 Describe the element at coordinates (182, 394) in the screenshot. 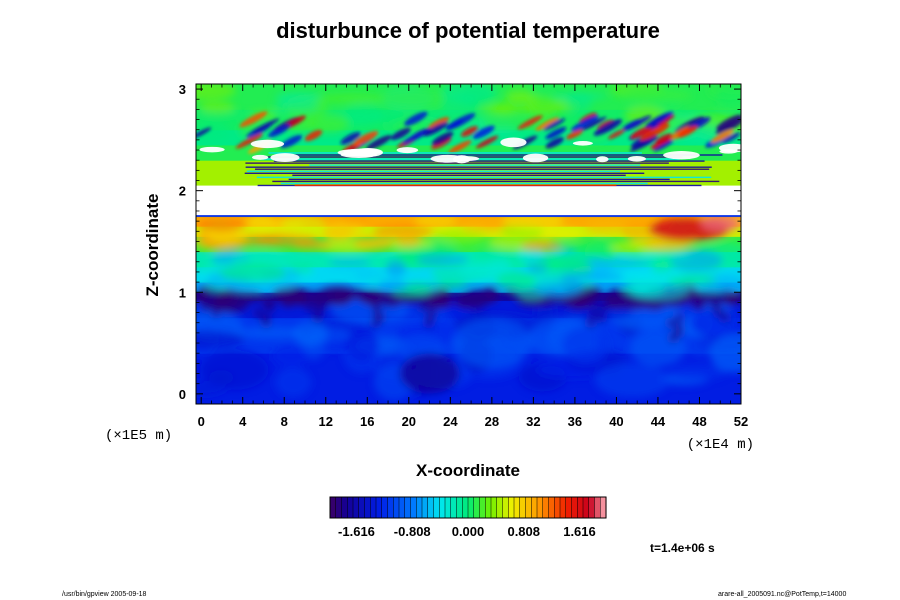

I see `y-tick-label: 0` at that location.